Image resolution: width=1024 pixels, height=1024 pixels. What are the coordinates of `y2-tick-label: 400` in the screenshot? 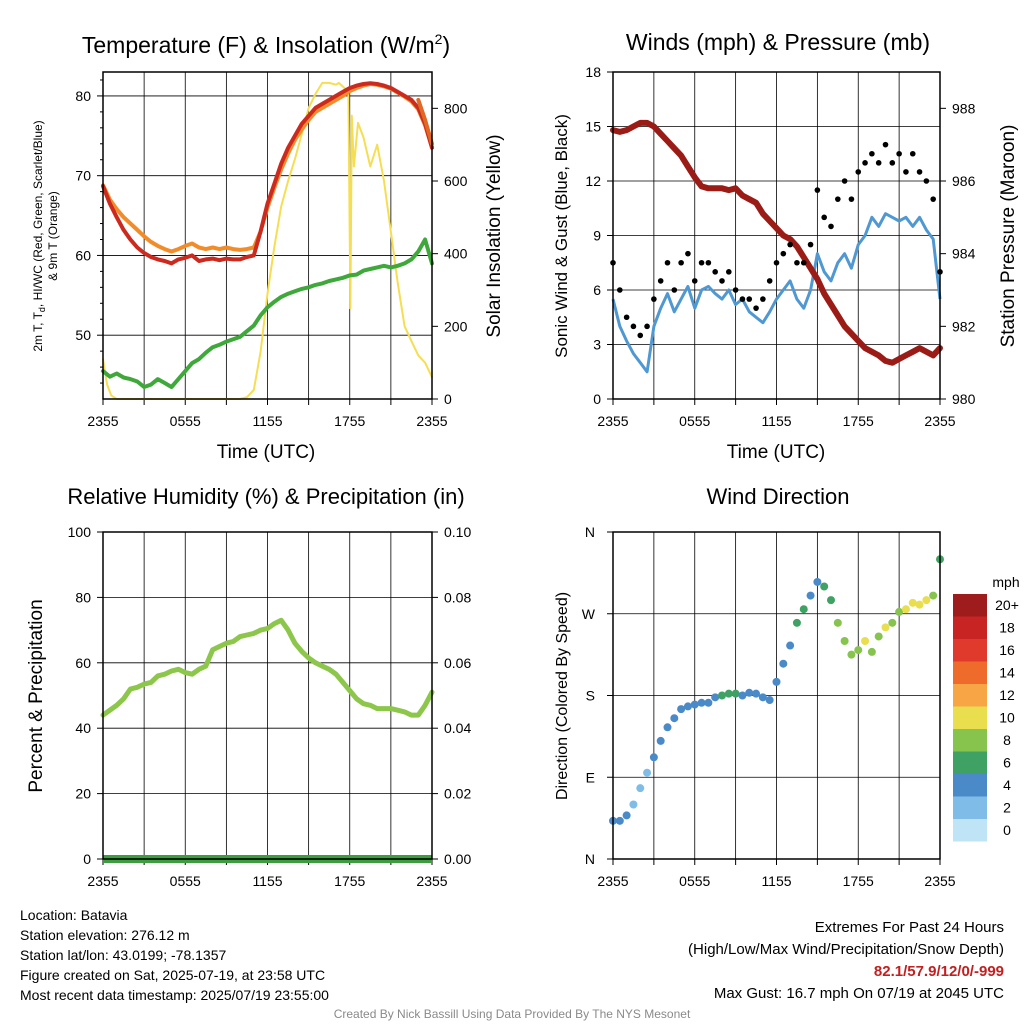 It's located at (456, 254).